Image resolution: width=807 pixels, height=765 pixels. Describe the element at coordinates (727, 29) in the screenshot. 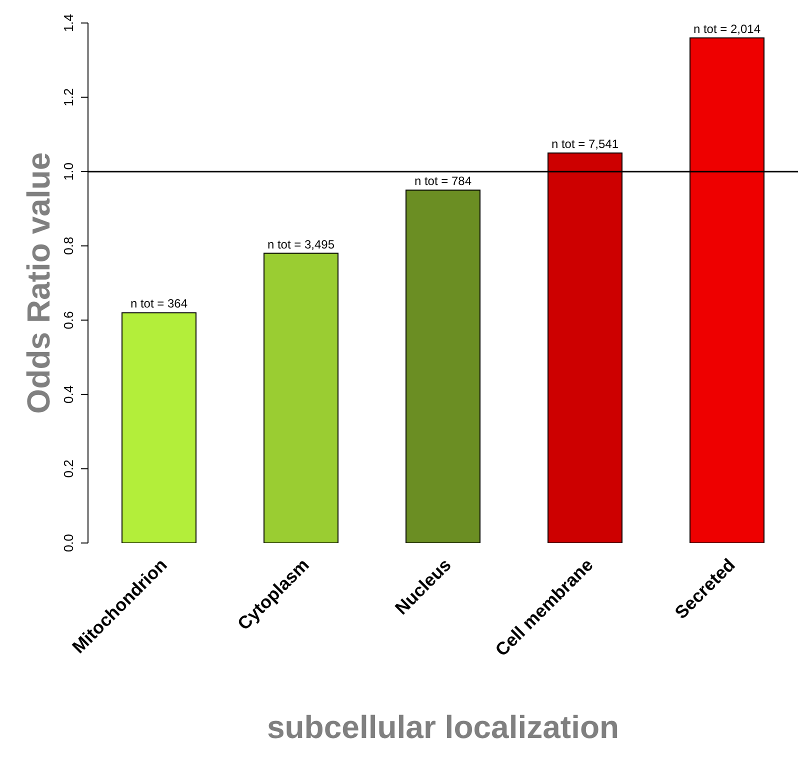

I see `annotation: n tot = 2,014` at that location.